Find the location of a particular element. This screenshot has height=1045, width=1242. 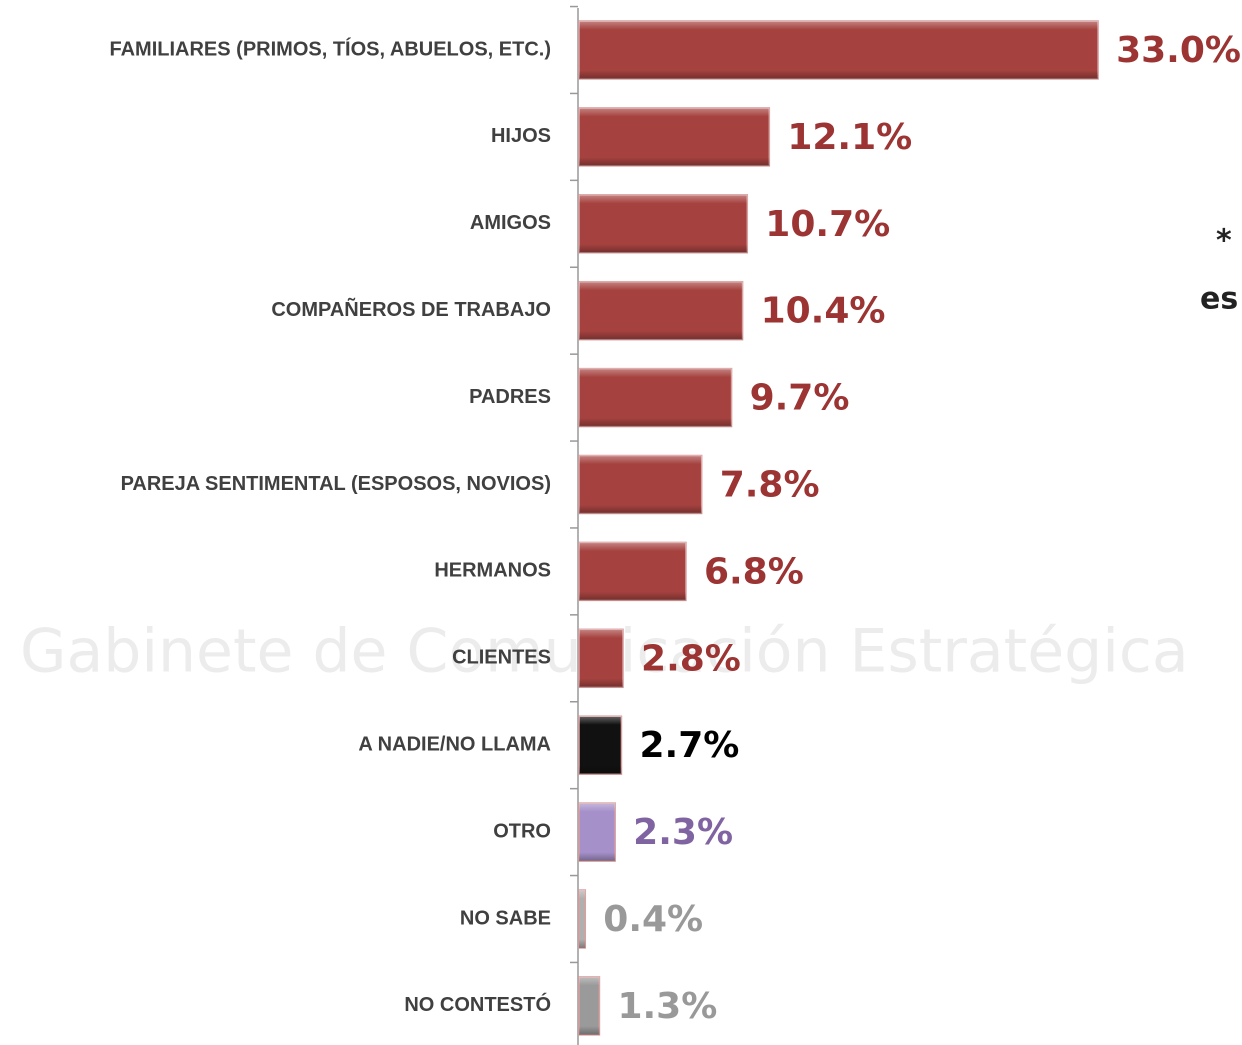

category-label: PAREJA SENTIMENTAL (ESPOSOS, NOVIOS) is located at coordinates (336, 484).